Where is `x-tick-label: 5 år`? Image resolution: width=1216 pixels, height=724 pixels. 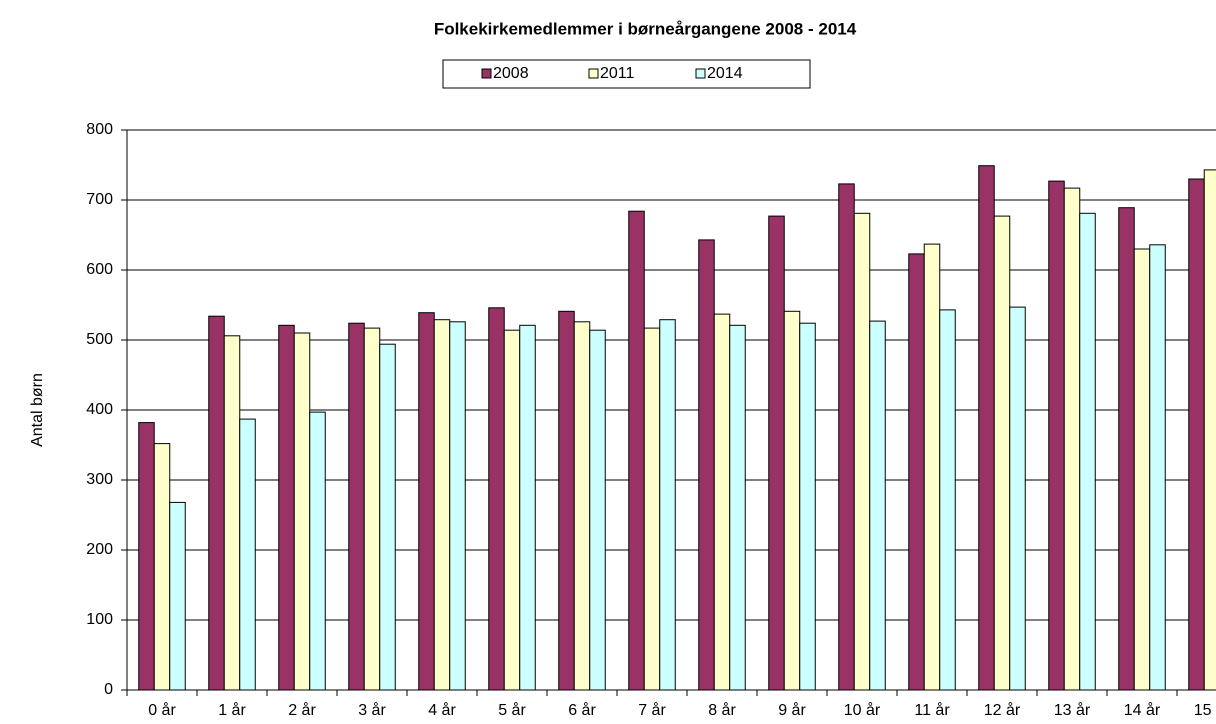 x-tick-label: 5 år is located at coordinates (512, 710).